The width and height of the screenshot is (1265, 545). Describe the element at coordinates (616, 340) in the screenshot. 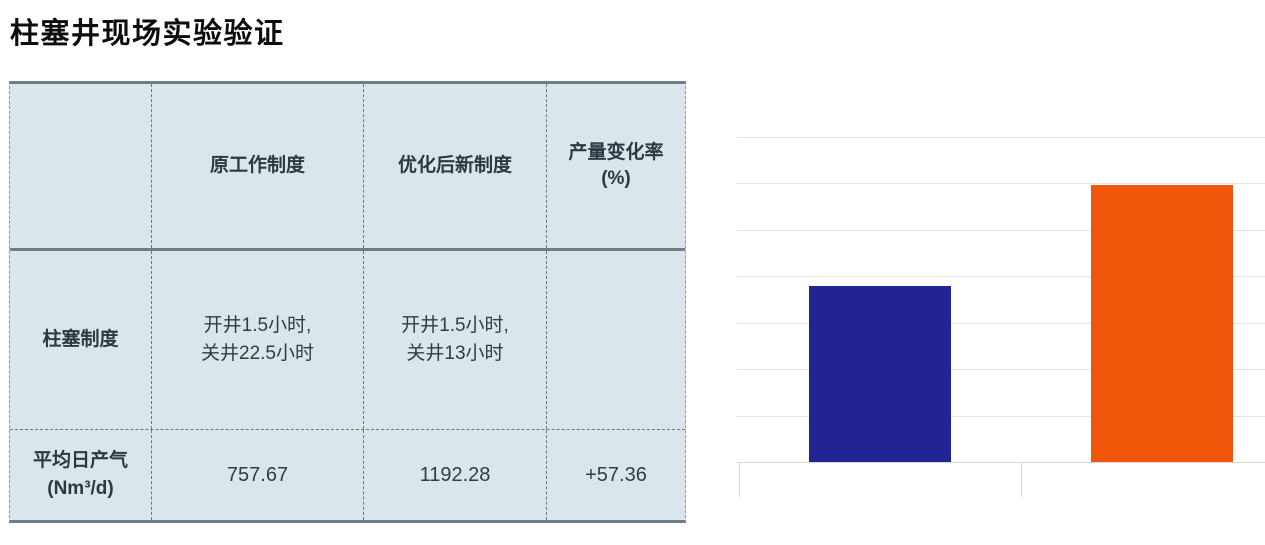

I see `cell-plunger-change-blank` at that location.